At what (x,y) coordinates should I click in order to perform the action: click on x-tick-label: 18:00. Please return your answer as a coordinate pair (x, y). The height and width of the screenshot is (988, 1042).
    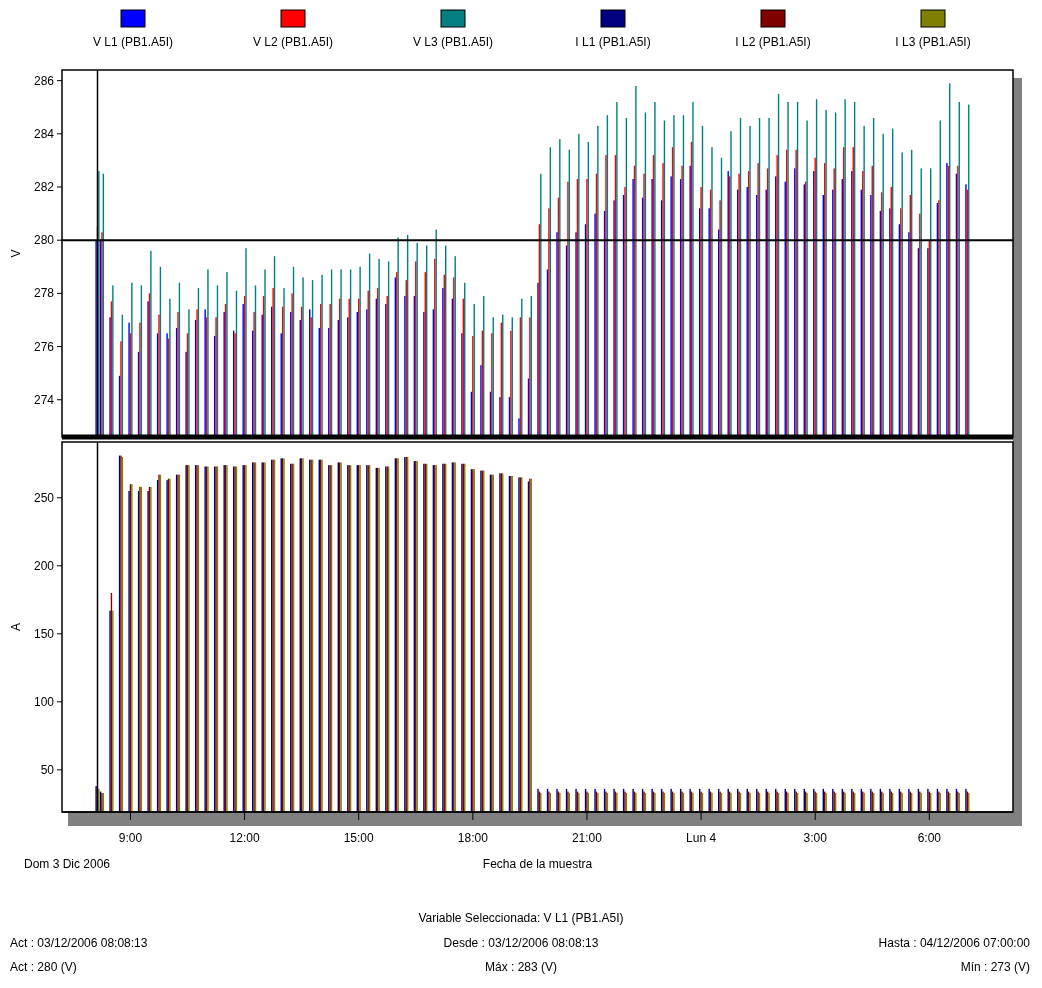
    Looking at the image, I should click on (473, 838).